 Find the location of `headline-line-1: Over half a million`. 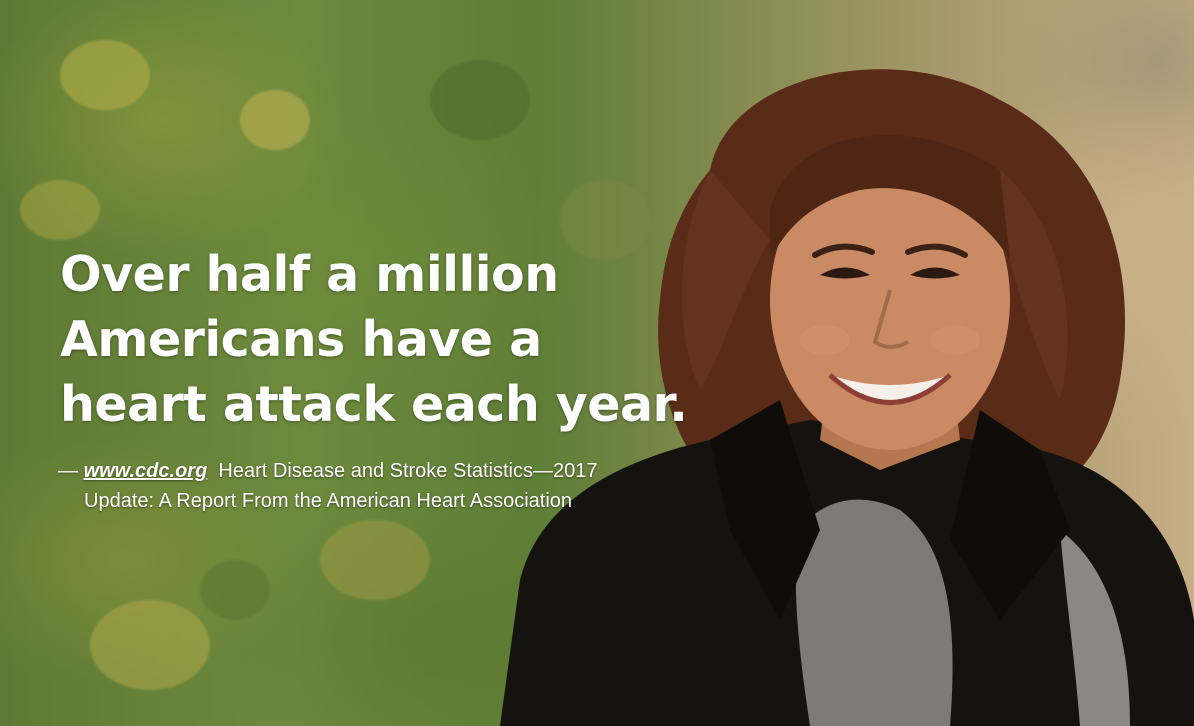

headline-line-1: Over half a million is located at coordinates (309, 274).